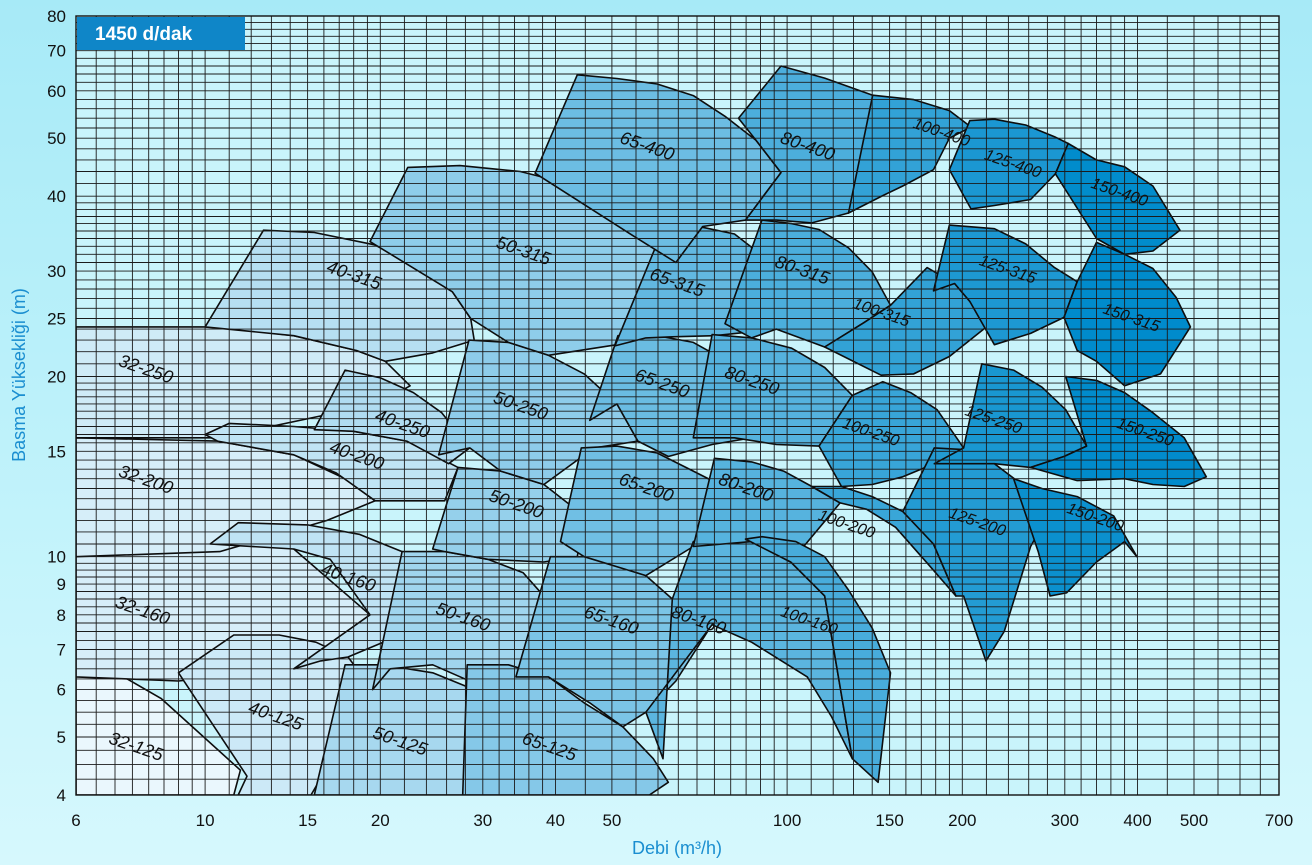 The height and width of the screenshot is (865, 1312). I want to click on x-tick-label: 200, so click(962, 820).